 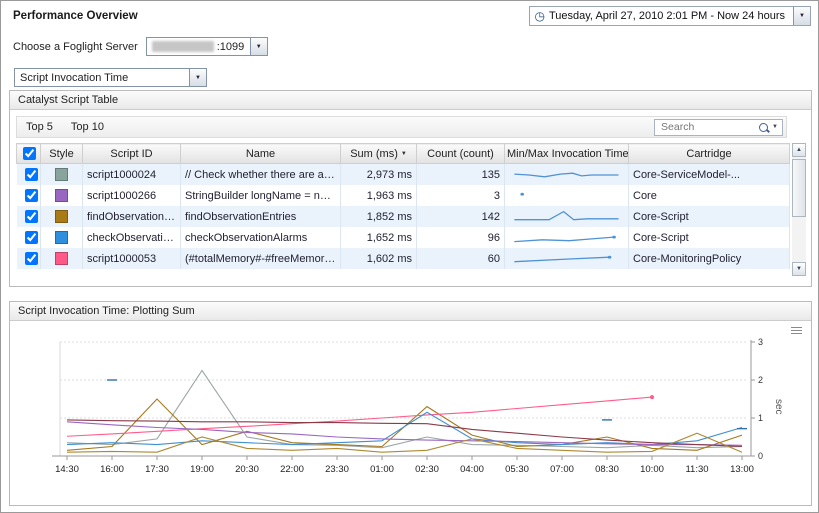 What do you see at coordinates (337, 469) in the screenshot?
I see `svg-text: 23:30` at bounding box center [337, 469].